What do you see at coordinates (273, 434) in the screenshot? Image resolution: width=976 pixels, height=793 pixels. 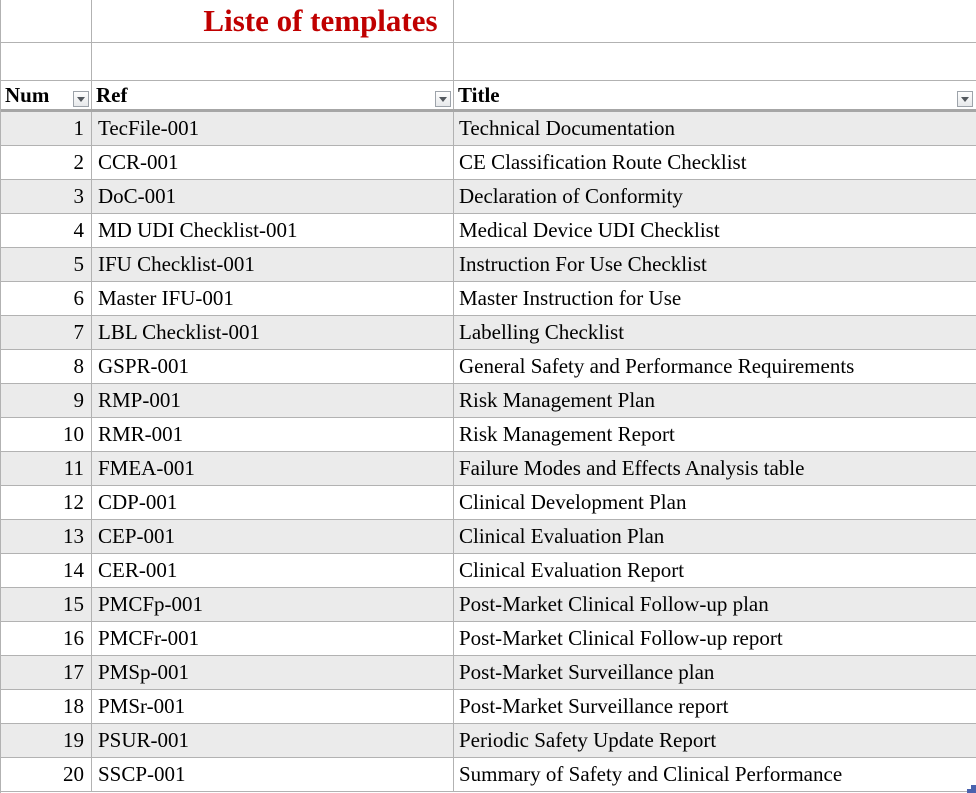 I see `cell-ref: RMR-001` at bounding box center [273, 434].